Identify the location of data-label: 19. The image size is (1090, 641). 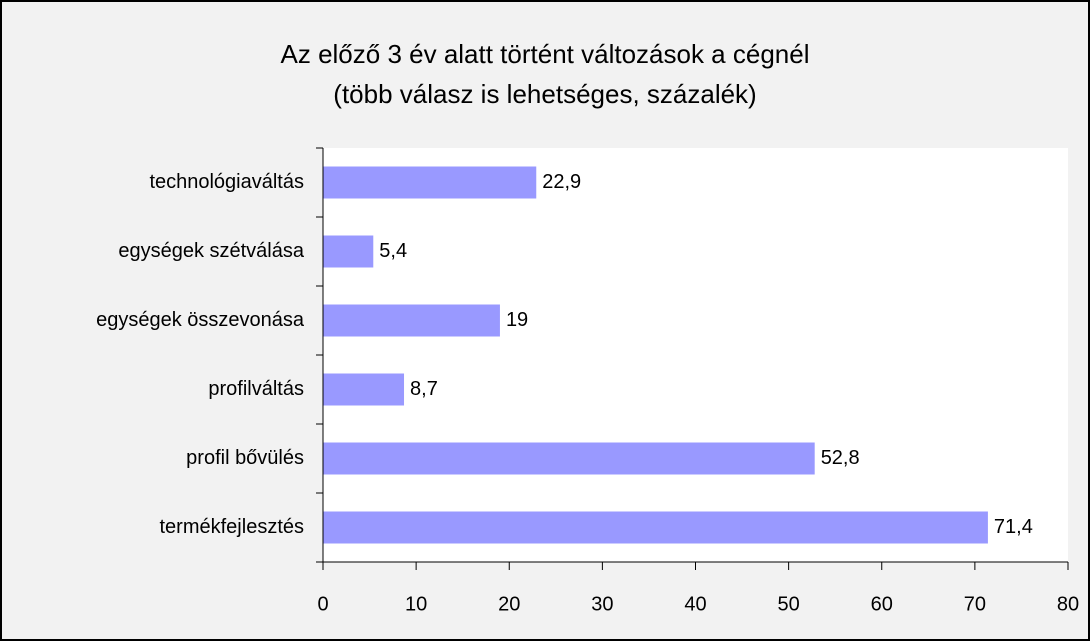
(517, 320).